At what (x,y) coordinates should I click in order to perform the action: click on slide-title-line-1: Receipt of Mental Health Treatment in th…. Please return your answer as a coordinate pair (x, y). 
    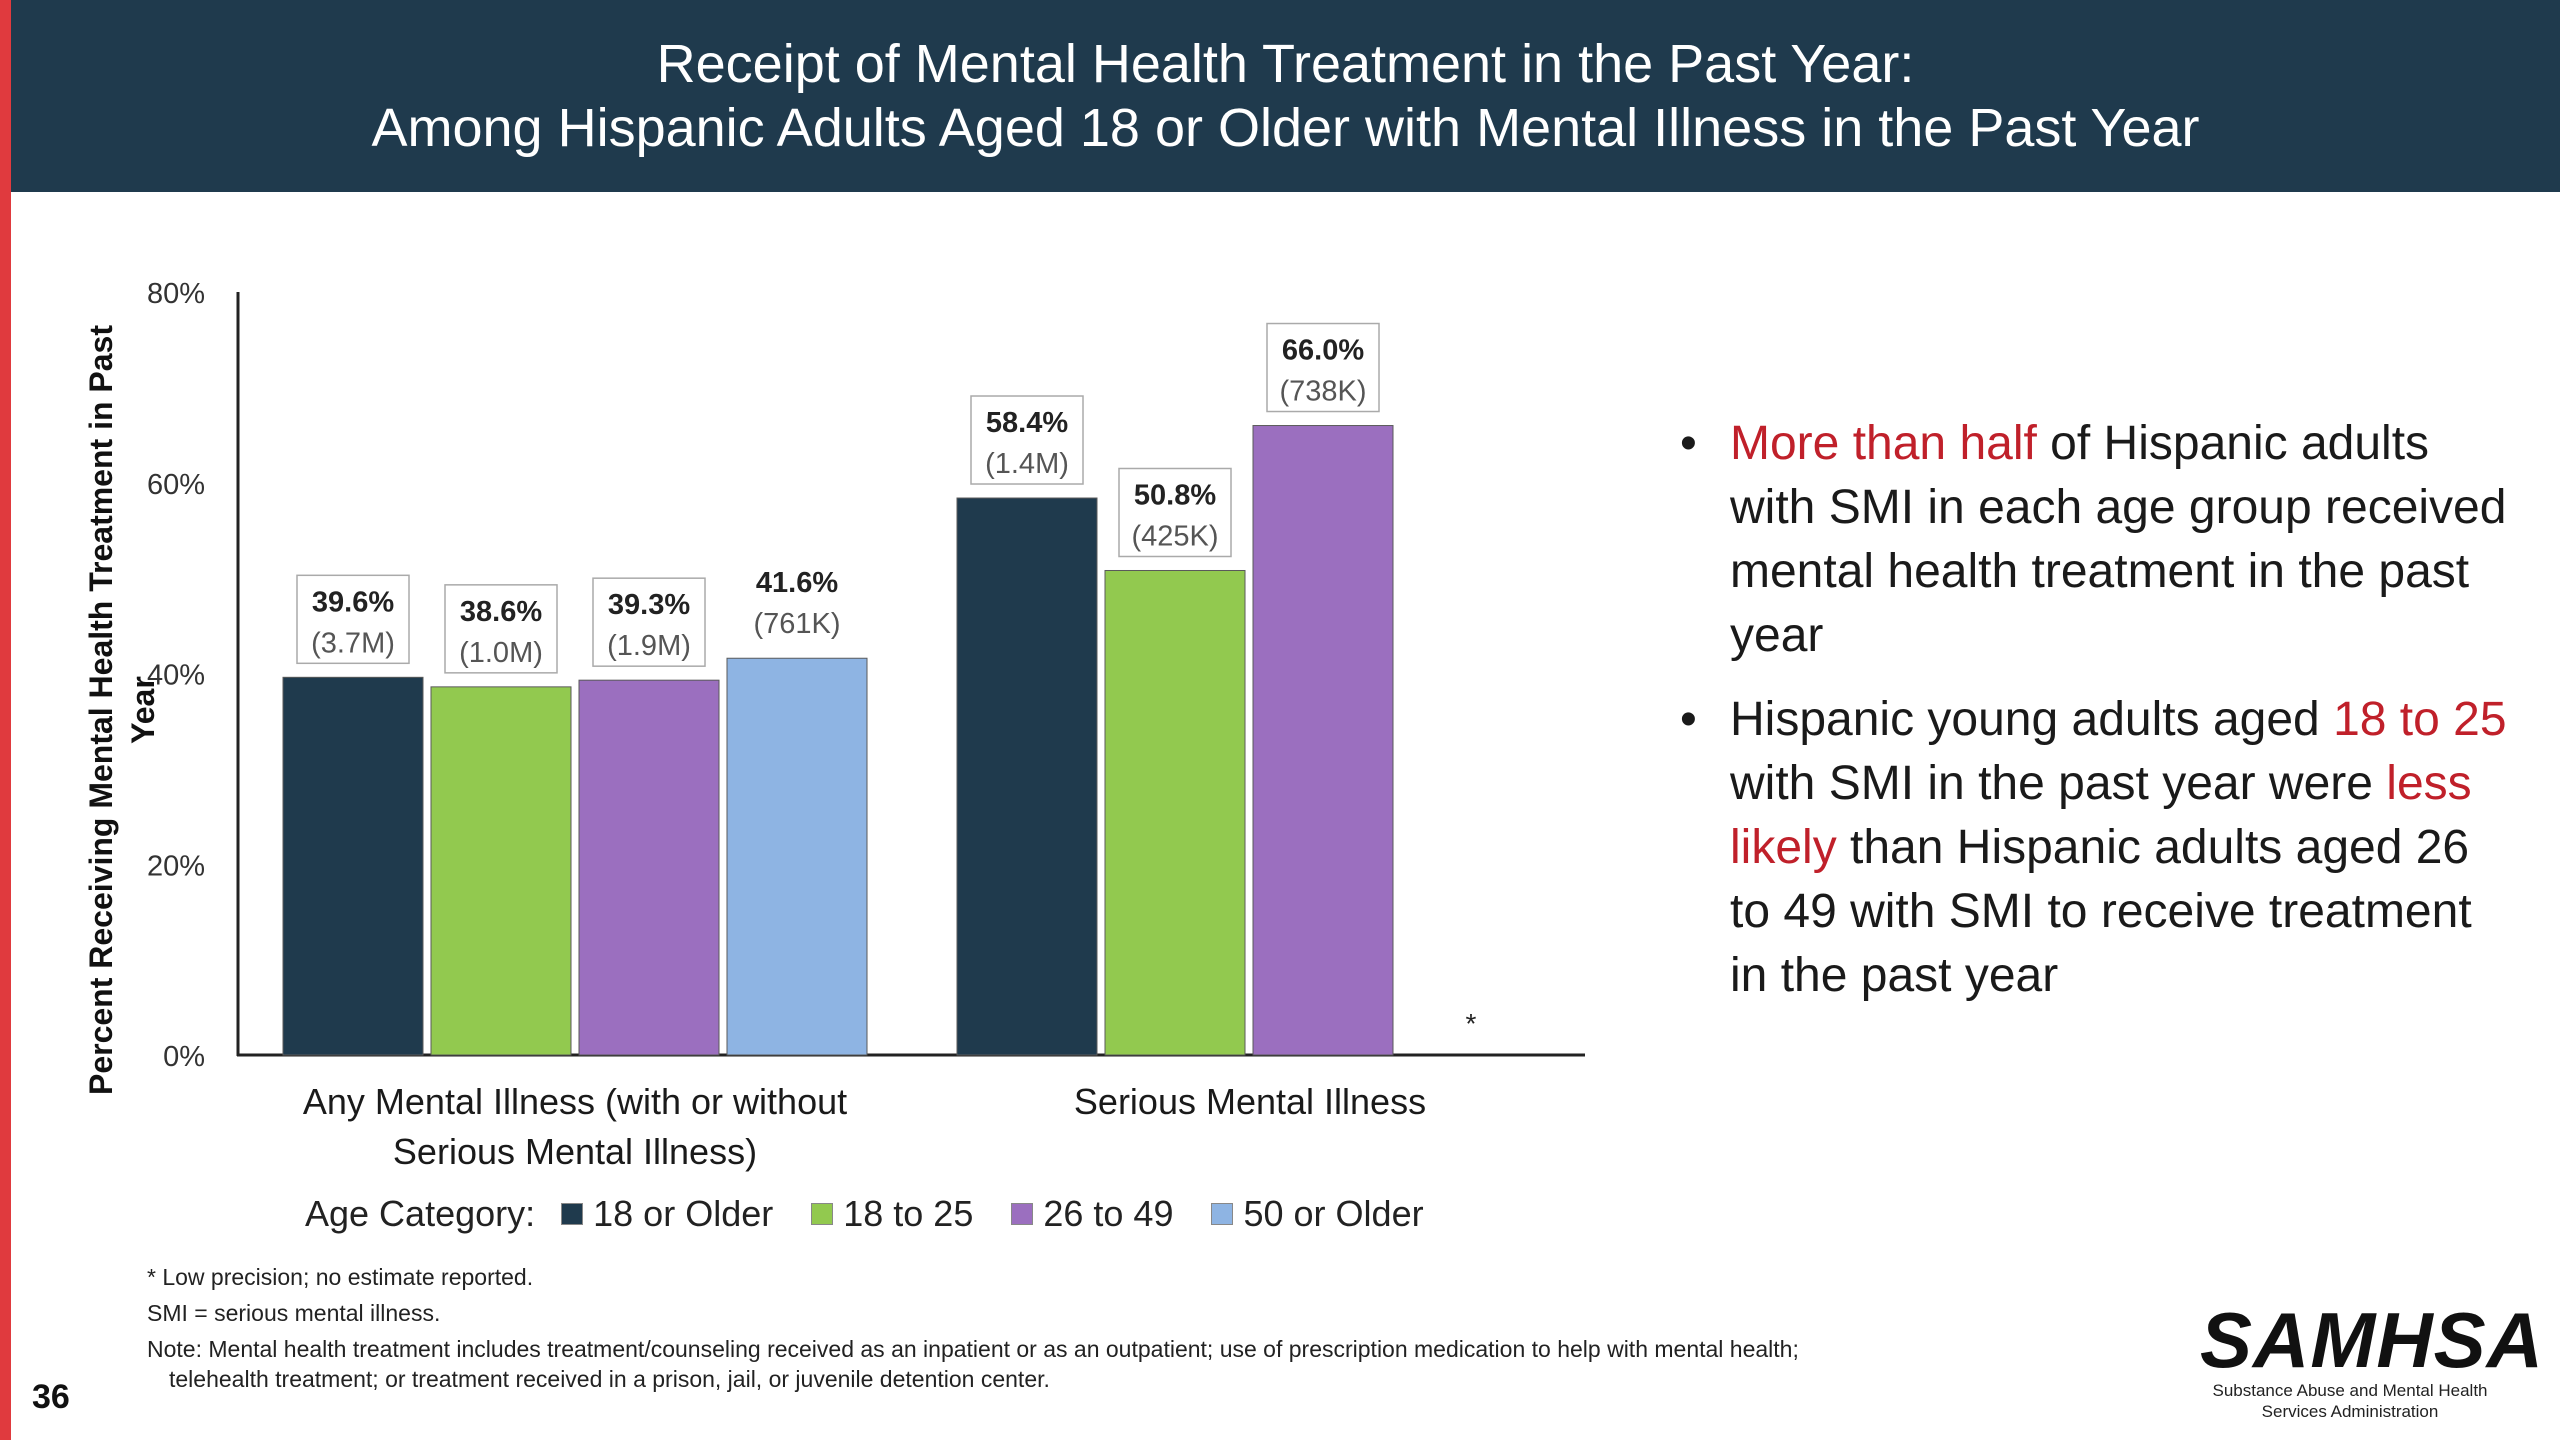
    Looking at the image, I should click on (1285, 64).